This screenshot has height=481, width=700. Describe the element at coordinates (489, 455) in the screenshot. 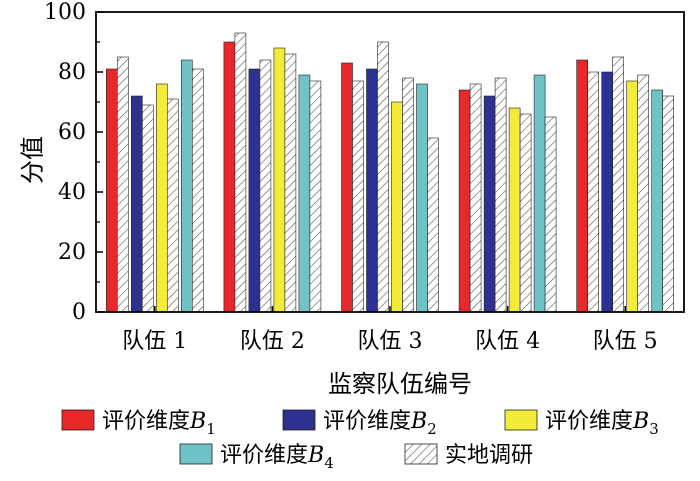

I see `legend-label-5: 实地调研` at that location.